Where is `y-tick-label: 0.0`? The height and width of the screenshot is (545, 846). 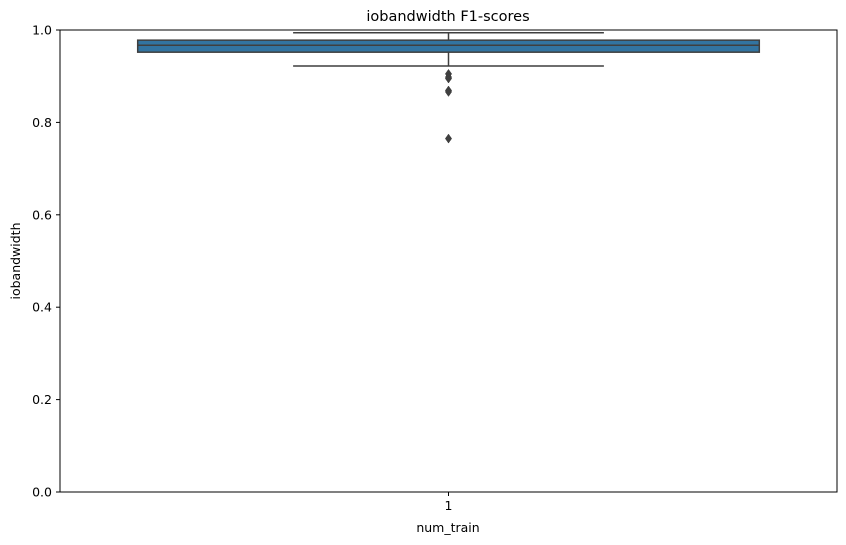
y-tick-label: 0.0 is located at coordinates (42, 492).